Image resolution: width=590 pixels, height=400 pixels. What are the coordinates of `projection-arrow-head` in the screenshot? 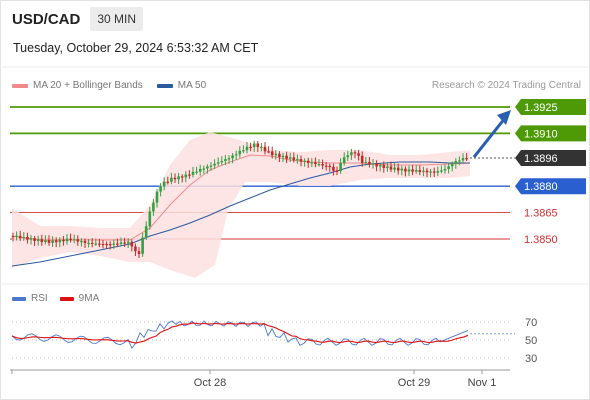 It's located at (504, 117).